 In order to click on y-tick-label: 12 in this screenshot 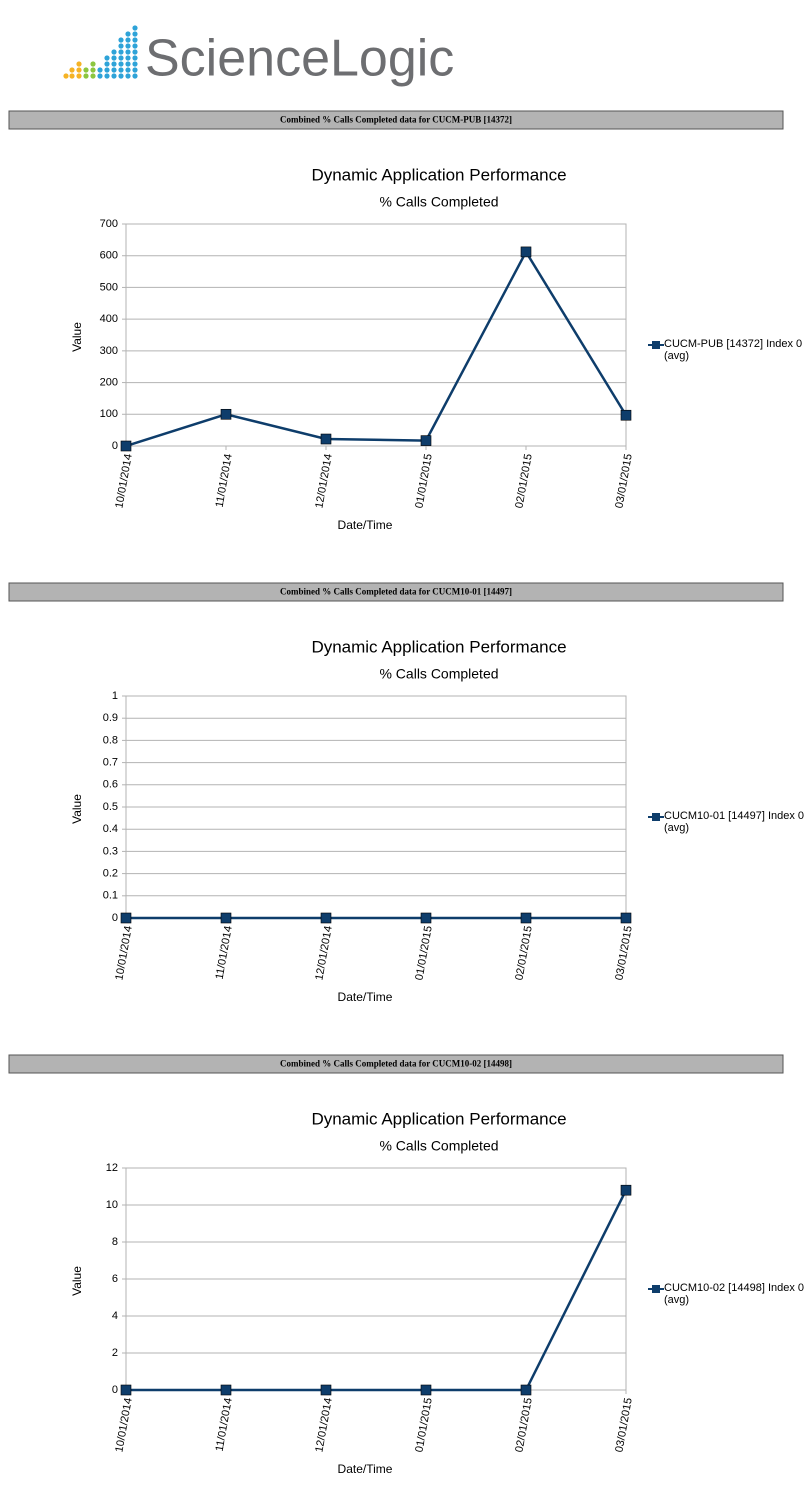, I will do `click(112, 1168)`.